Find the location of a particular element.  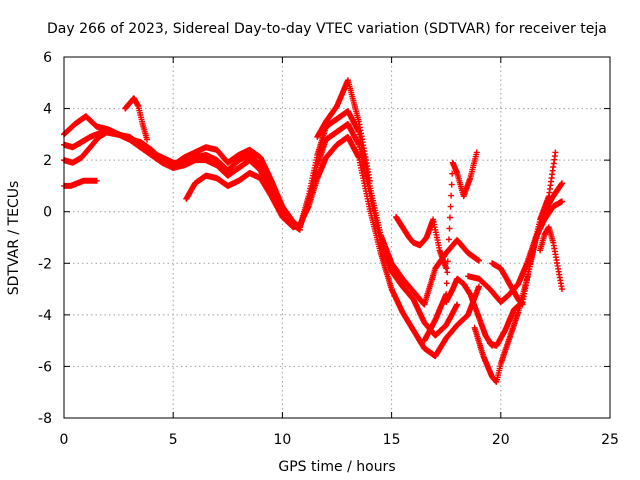

x-tick-labels: 0 5 10 15 20 25 is located at coordinates (339, 440).